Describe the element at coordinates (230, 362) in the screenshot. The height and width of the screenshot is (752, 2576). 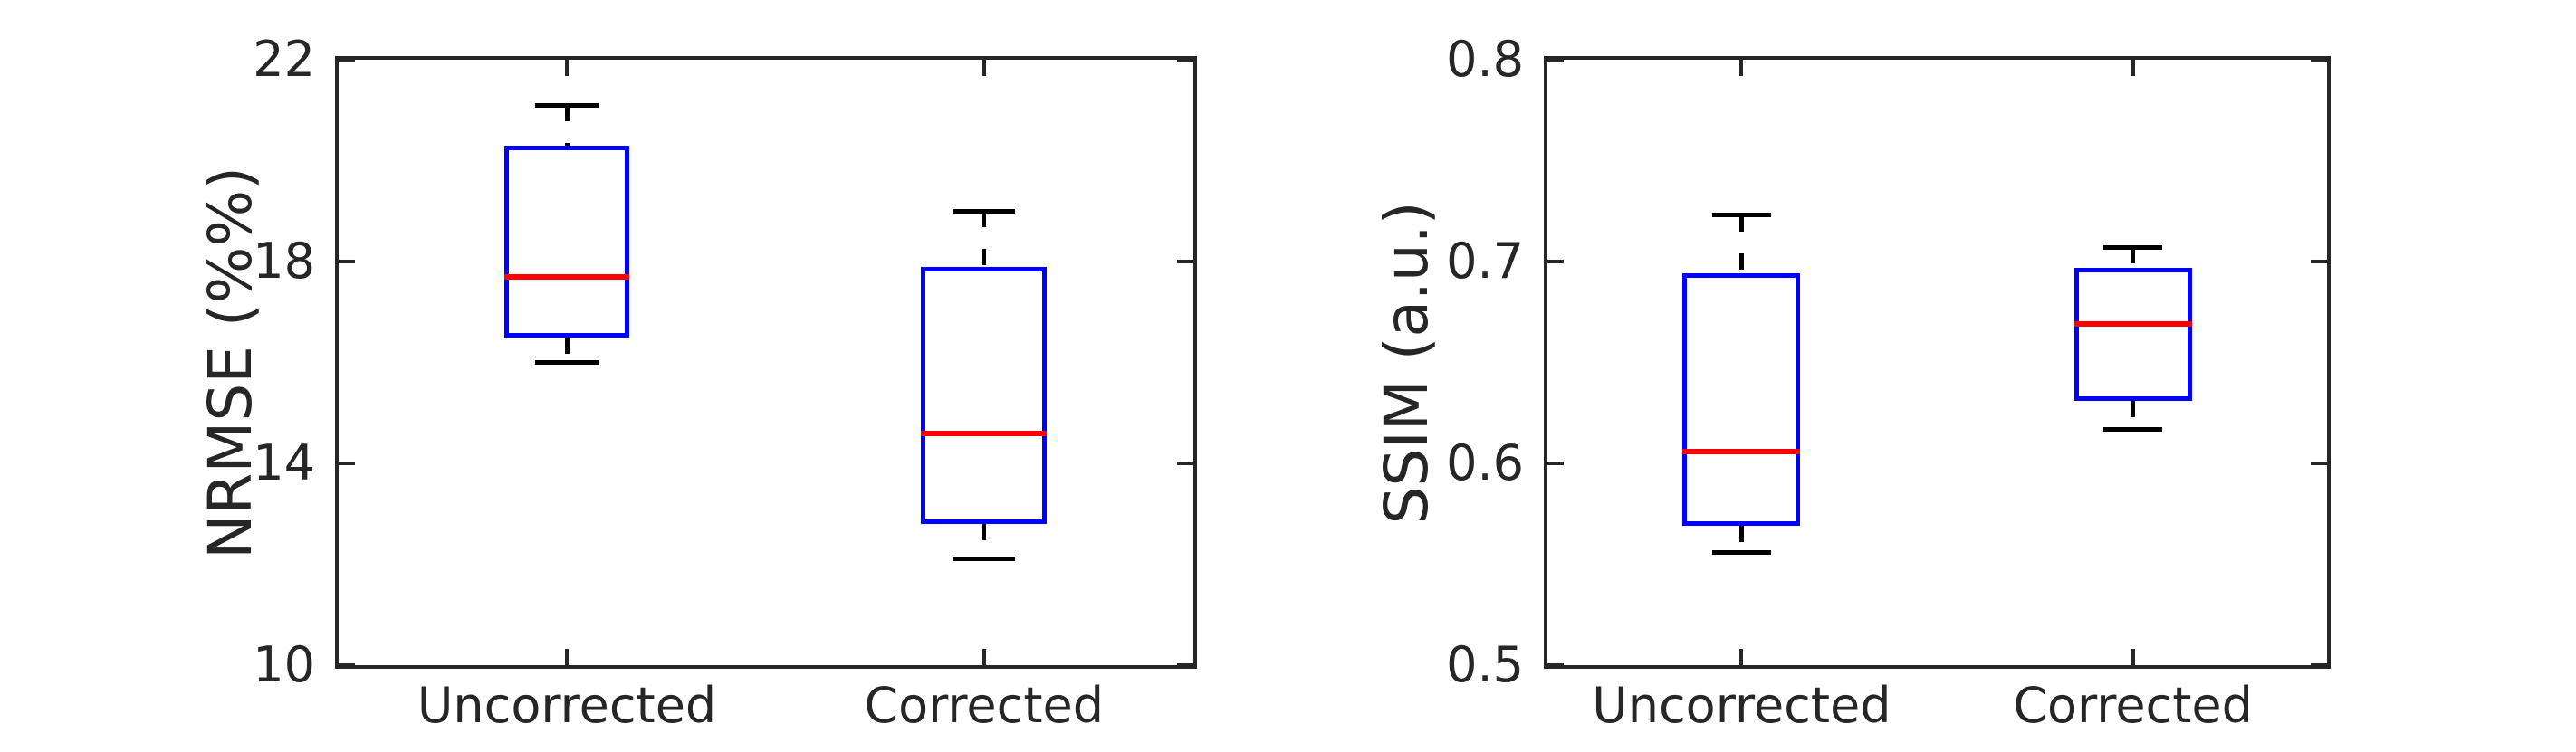
I see `nrmse-y-axis-label: NRMSE (%%)` at that location.